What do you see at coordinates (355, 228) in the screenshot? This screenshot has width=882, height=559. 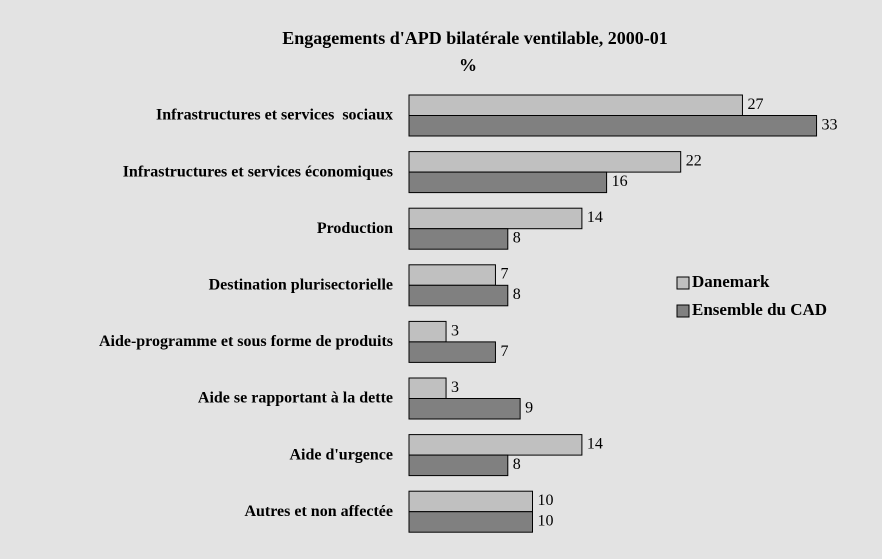 I see `category-label: Production` at bounding box center [355, 228].